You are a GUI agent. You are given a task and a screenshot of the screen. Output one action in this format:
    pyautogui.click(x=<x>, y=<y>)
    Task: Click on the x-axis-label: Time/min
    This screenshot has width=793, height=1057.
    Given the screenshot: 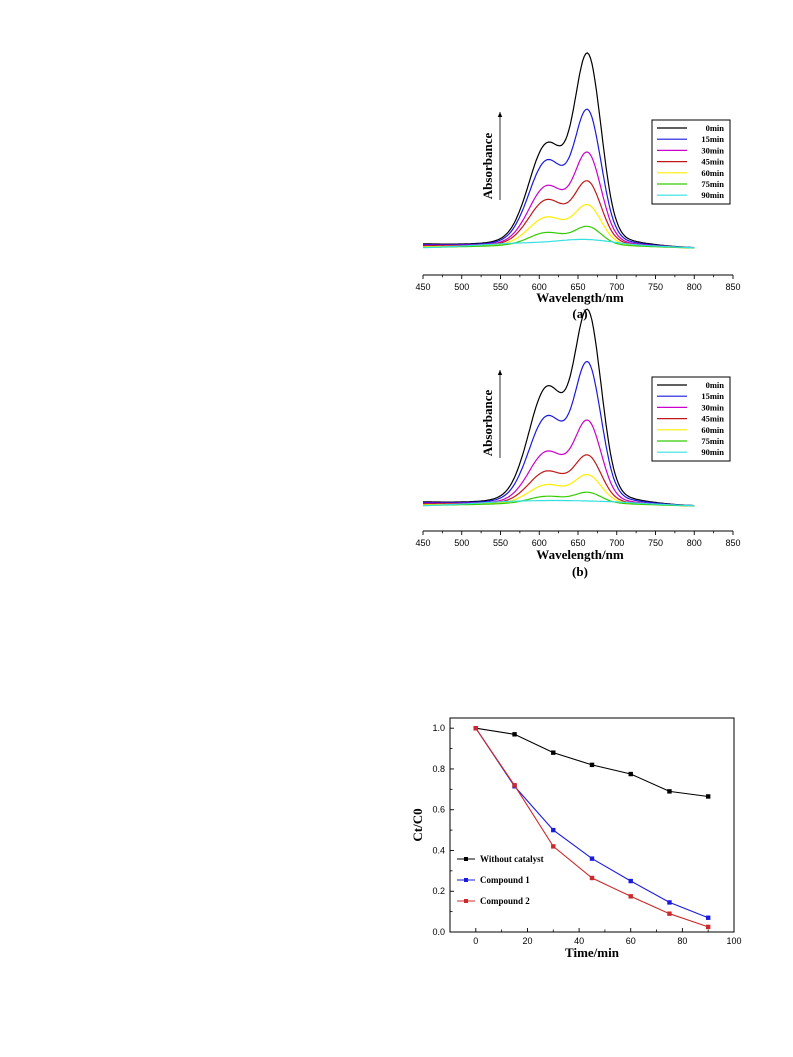 What is the action you would take?
    pyautogui.click(x=592, y=952)
    